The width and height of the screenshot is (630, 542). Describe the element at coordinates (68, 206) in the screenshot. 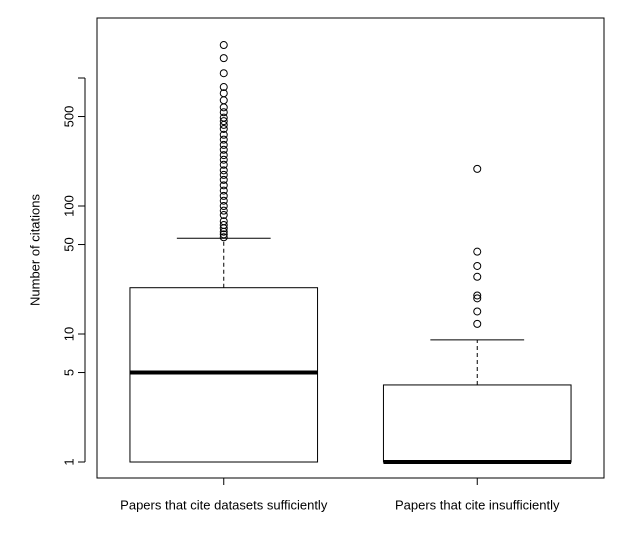

I see `y-tick-label: 100` at that location.